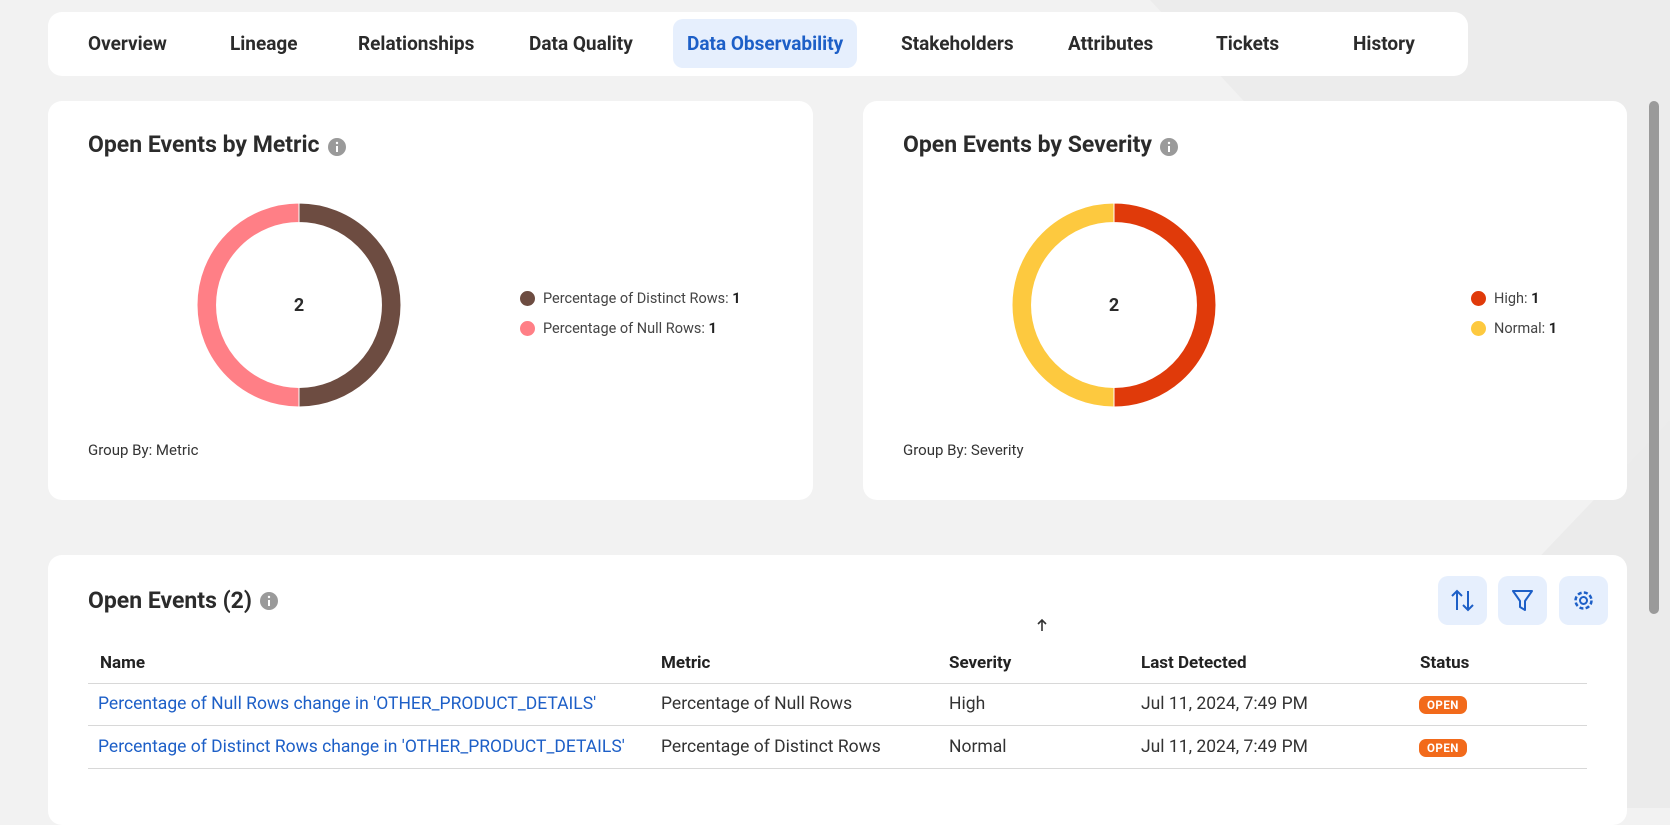 The image size is (1670, 825). I want to click on tab: History, so click(1384, 43).